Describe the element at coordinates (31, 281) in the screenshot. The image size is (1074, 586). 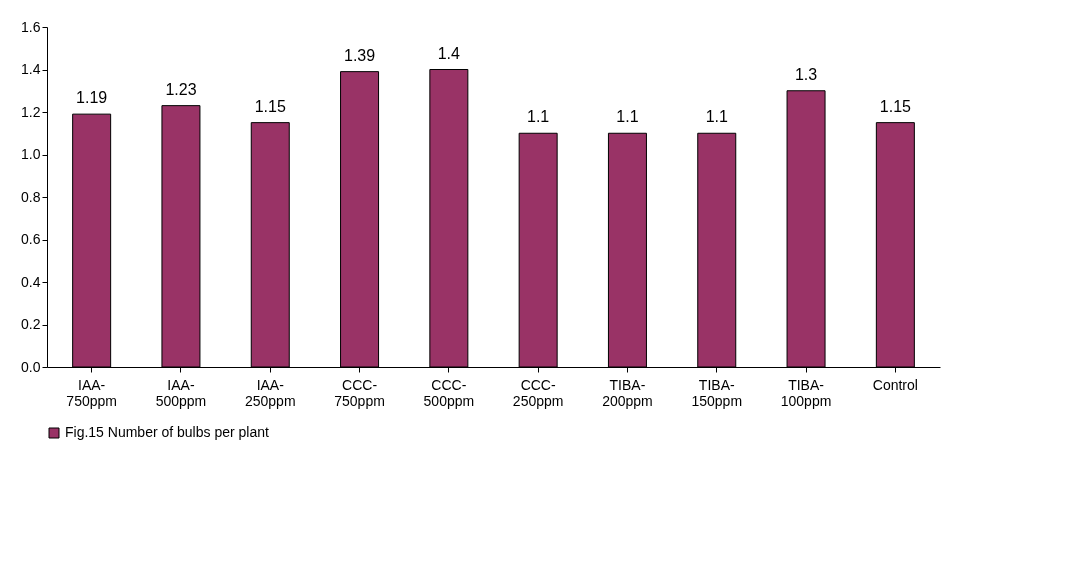
I see `y-tick-label: 0.4` at that location.